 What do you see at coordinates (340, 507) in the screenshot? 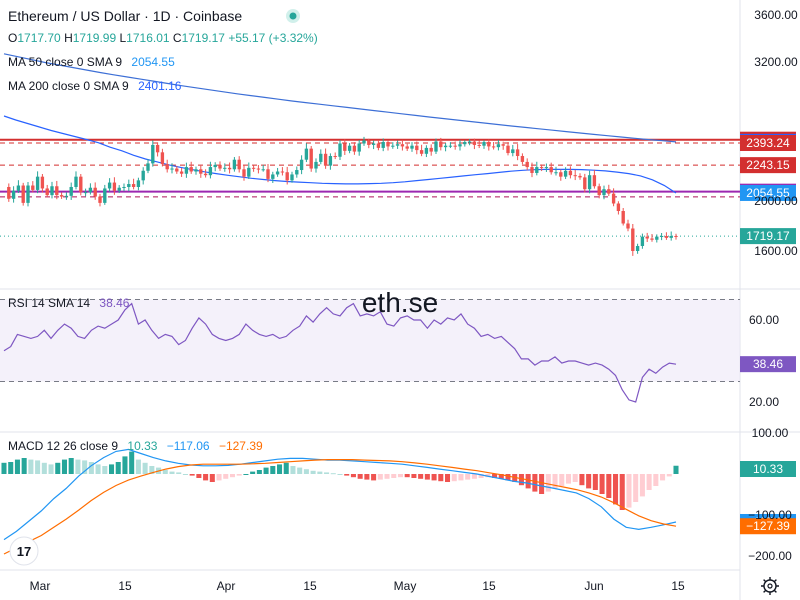
I see `signal-line` at bounding box center [340, 507].